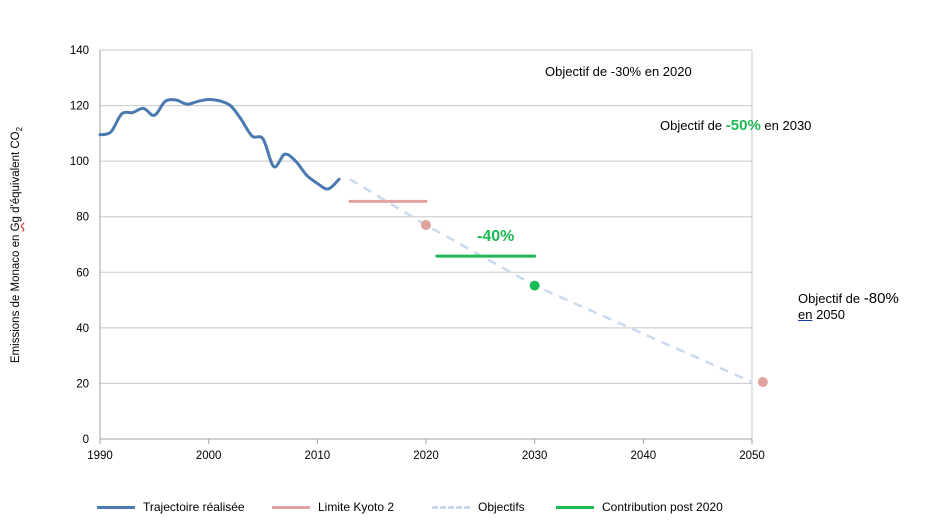 The width and height of the screenshot is (945, 526). What do you see at coordinates (209, 456) in the screenshot?
I see `x-tick-label: 2000` at bounding box center [209, 456].